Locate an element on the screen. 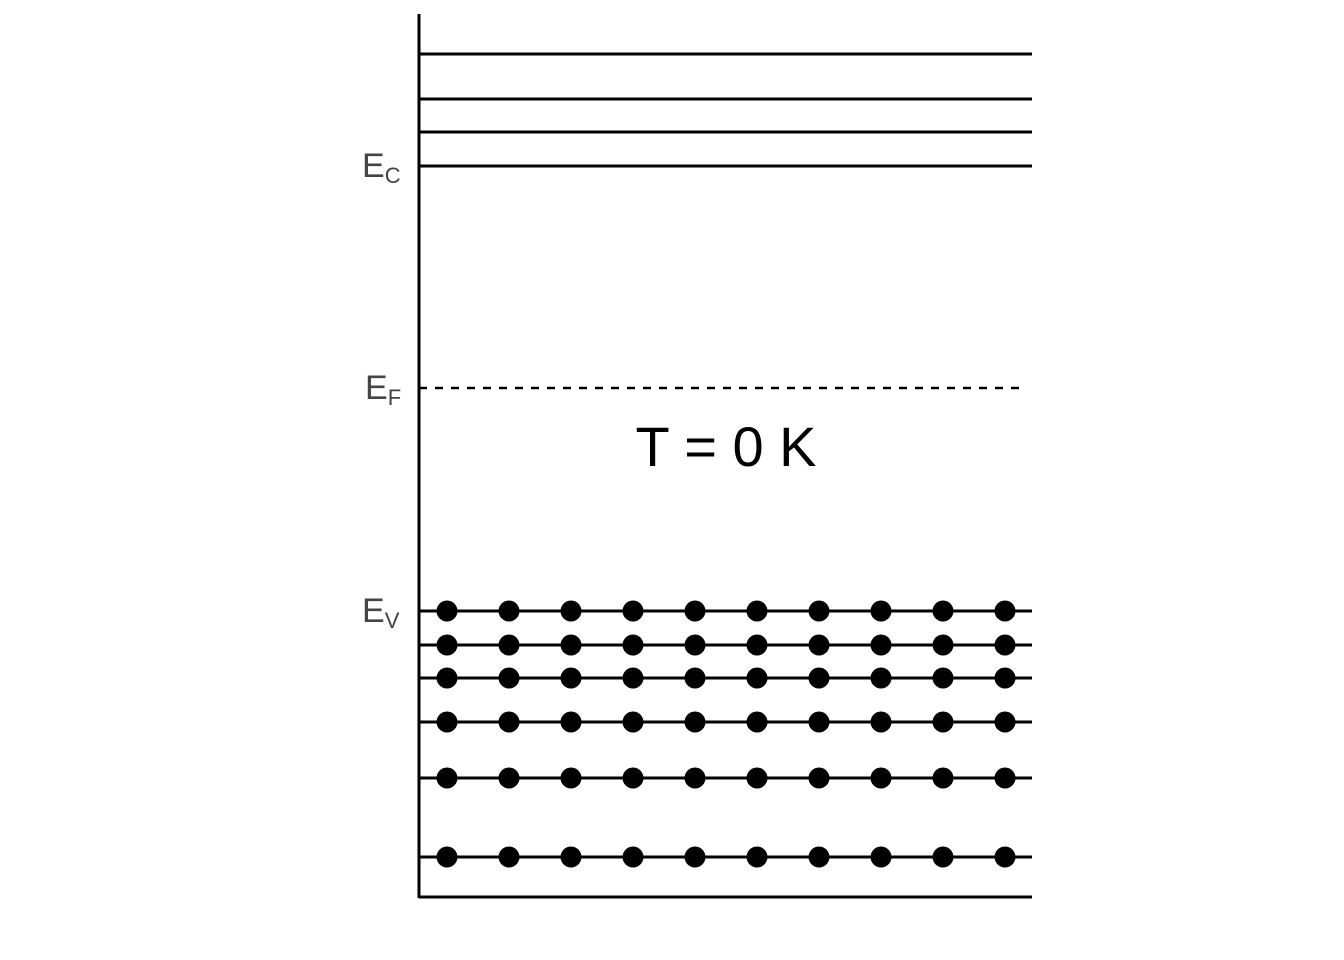 The height and width of the screenshot is (960, 1344). conduction-label-sub: C is located at coordinates (393, 175).